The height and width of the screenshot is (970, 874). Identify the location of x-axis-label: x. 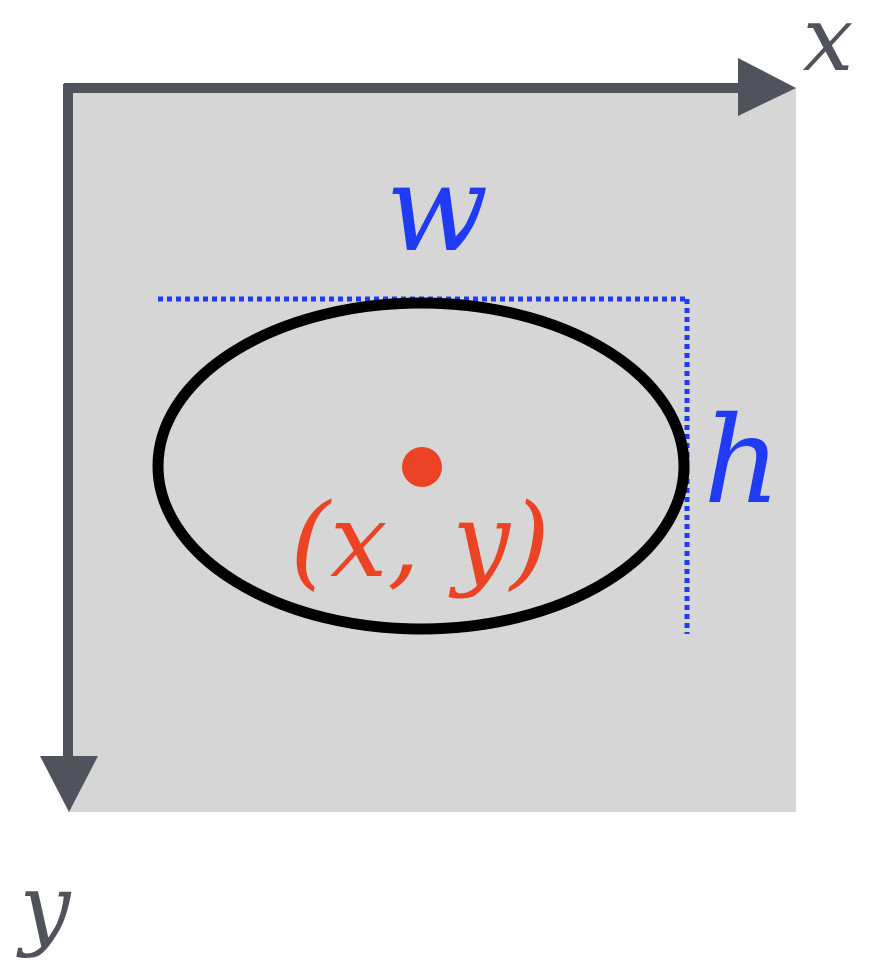
(828, 46).